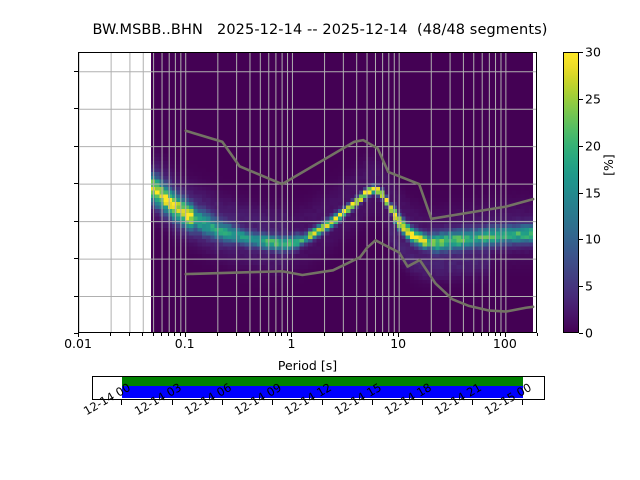 The height and width of the screenshot is (480, 640). Describe the element at coordinates (608, 165) in the screenshot. I see `colorbar-label: [%]` at that location.